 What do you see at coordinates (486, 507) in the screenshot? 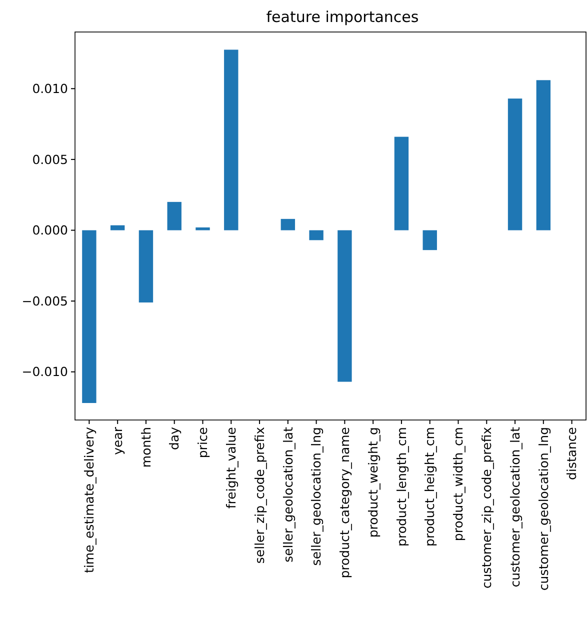
I see `x-tick-label: customer_zip_code_prefix` at bounding box center [486, 507].